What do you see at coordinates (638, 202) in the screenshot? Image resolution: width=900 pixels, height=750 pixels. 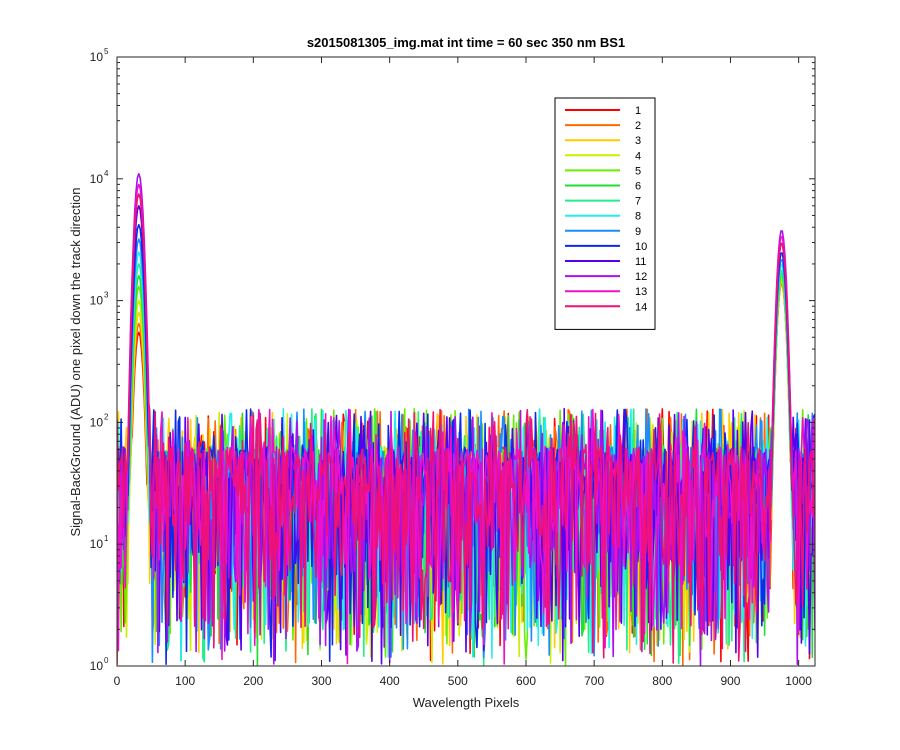 I see `legend-label-7: 7` at bounding box center [638, 202].